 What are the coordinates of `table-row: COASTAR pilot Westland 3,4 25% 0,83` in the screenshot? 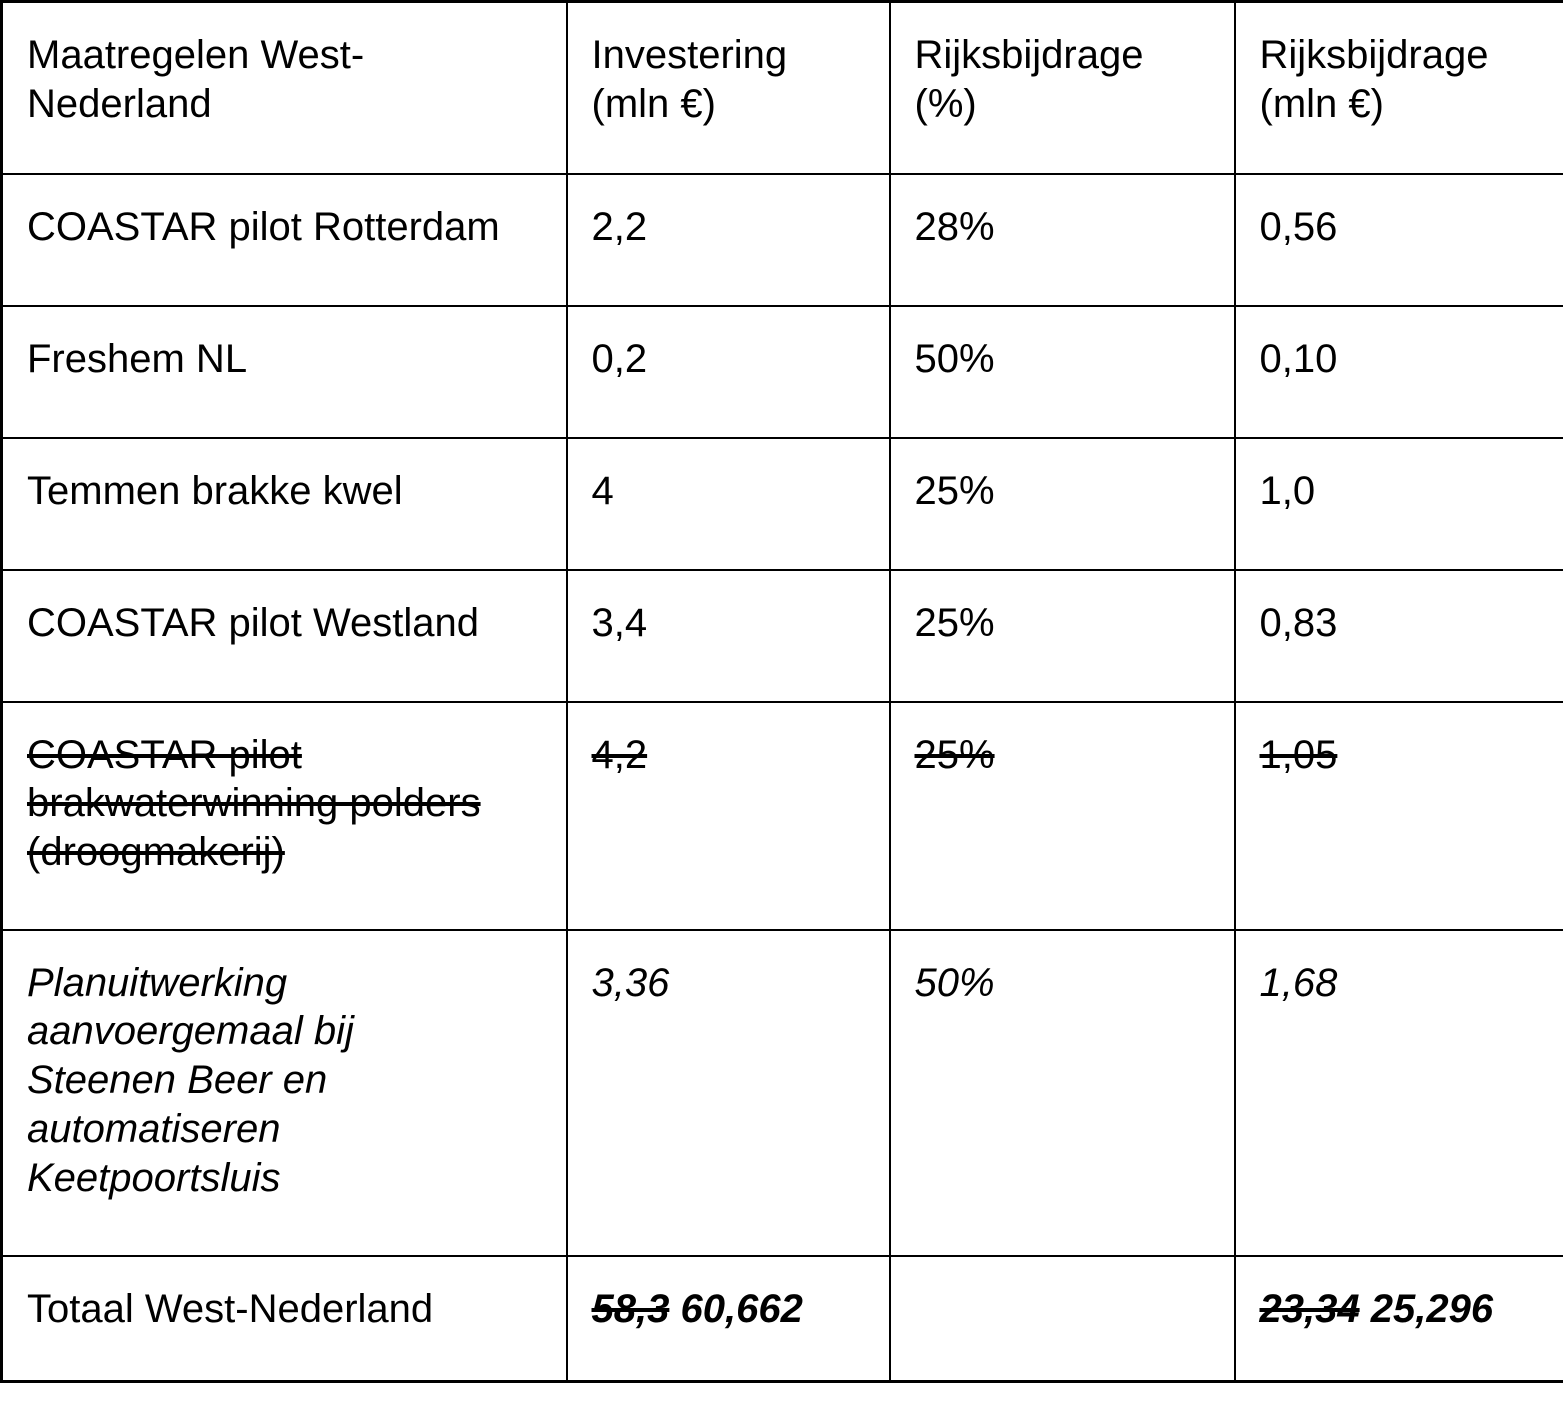 It's located at (781, 635).